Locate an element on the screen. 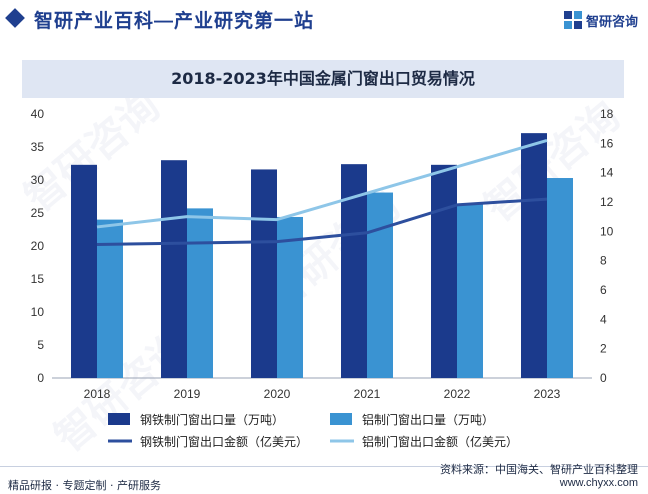  legend-aluminum-volume-label: 铝制门窗出口量（万吨） is located at coordinates (428, 419).